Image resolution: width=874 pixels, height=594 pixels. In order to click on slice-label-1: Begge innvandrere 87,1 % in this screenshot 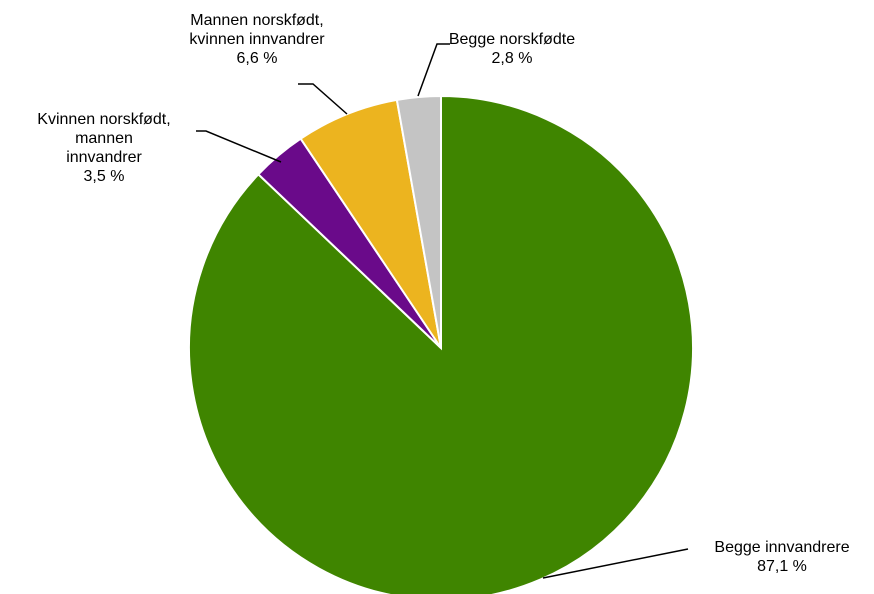, I will do `click(781, 557)`.